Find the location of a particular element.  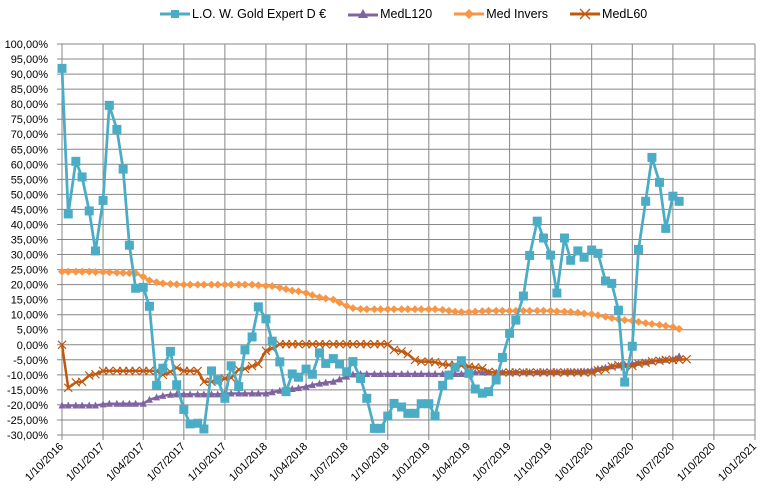

y-tick-label: 70,00% is located at coordinates (30, 135).